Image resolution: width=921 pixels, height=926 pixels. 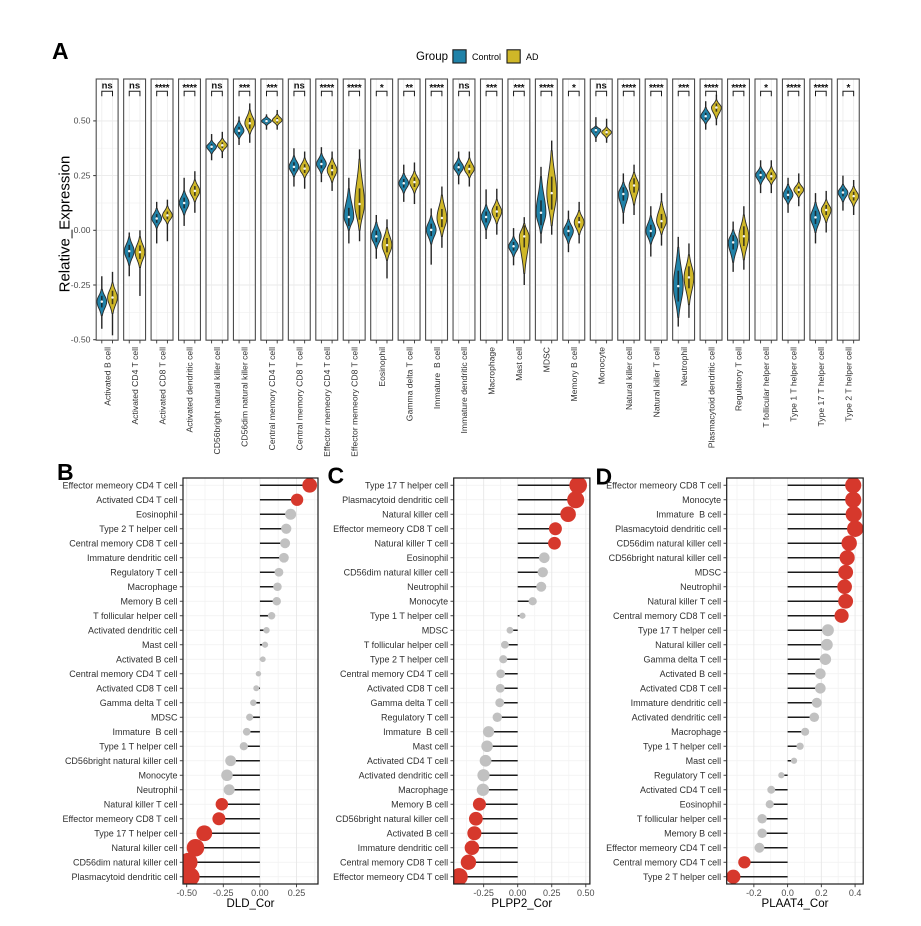 I want to click on svg-text: Activated CD8 T cell, so click(x=407, y=688).